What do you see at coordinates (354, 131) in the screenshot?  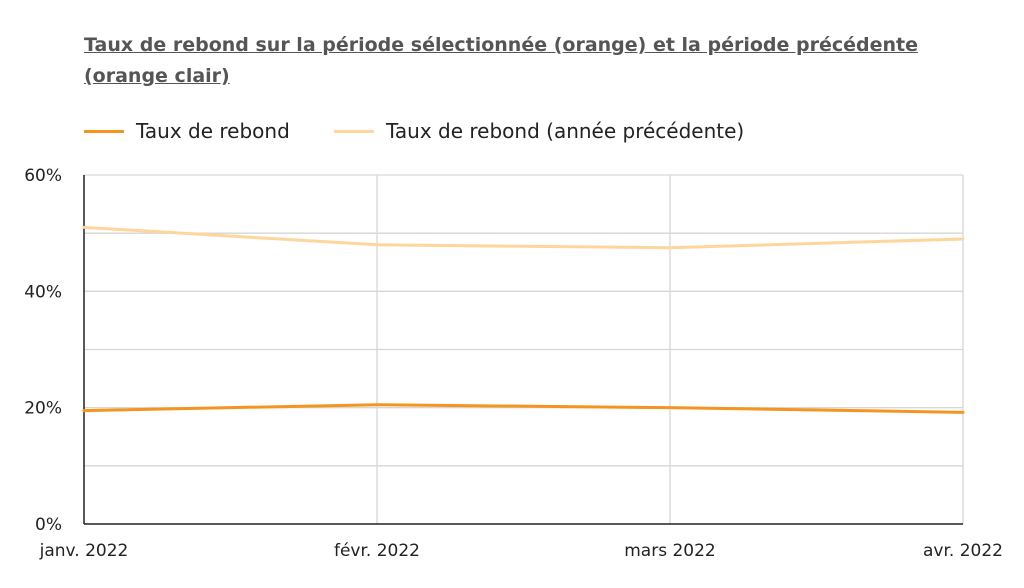 I see `legend-swatch-previous` at bounding box center [354, 131].